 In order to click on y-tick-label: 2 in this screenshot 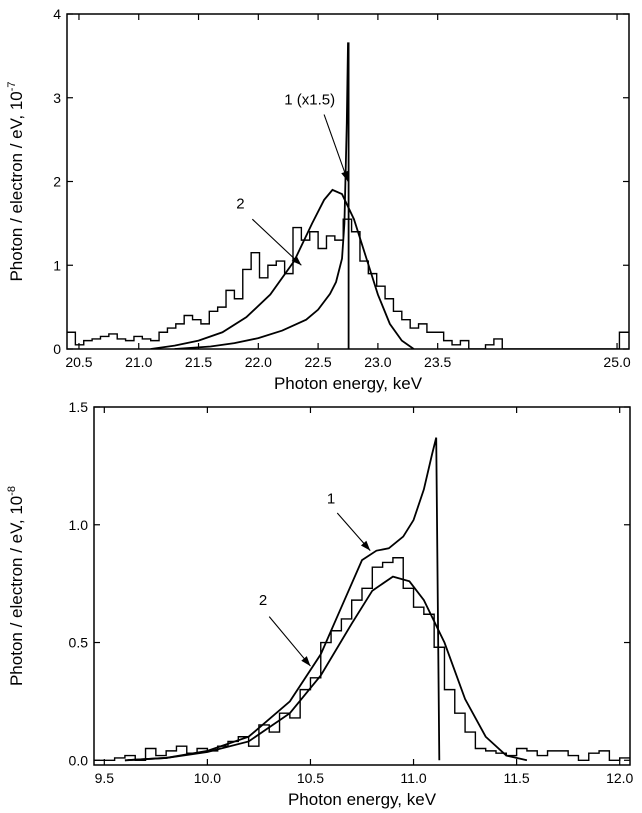, I will do `click(57, 182)`.